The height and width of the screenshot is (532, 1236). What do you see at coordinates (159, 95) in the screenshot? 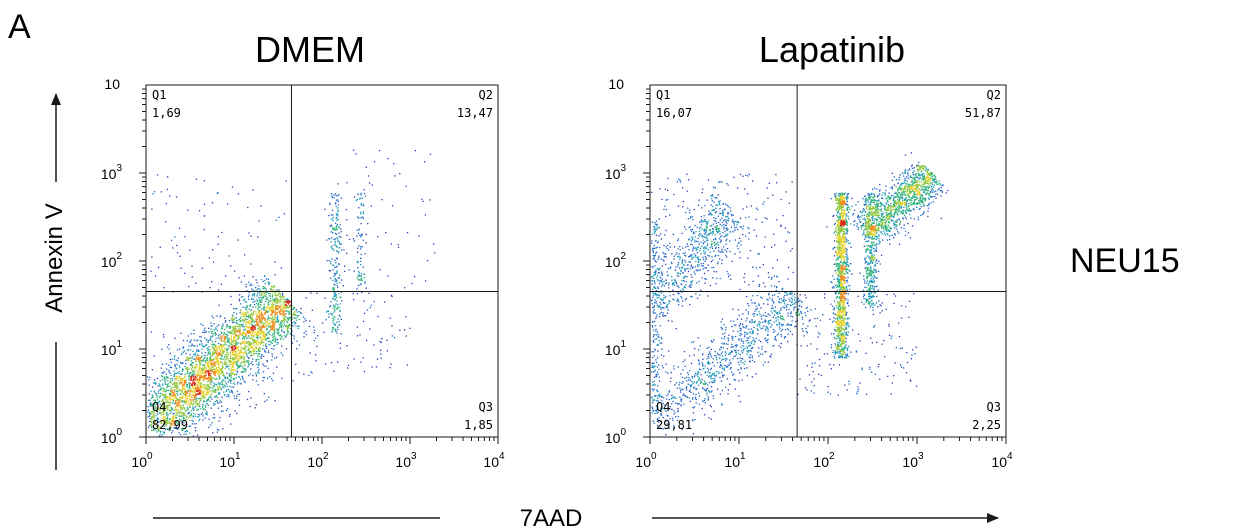
I see `quadrant-name: Q1` at bounding box center [159, 95].